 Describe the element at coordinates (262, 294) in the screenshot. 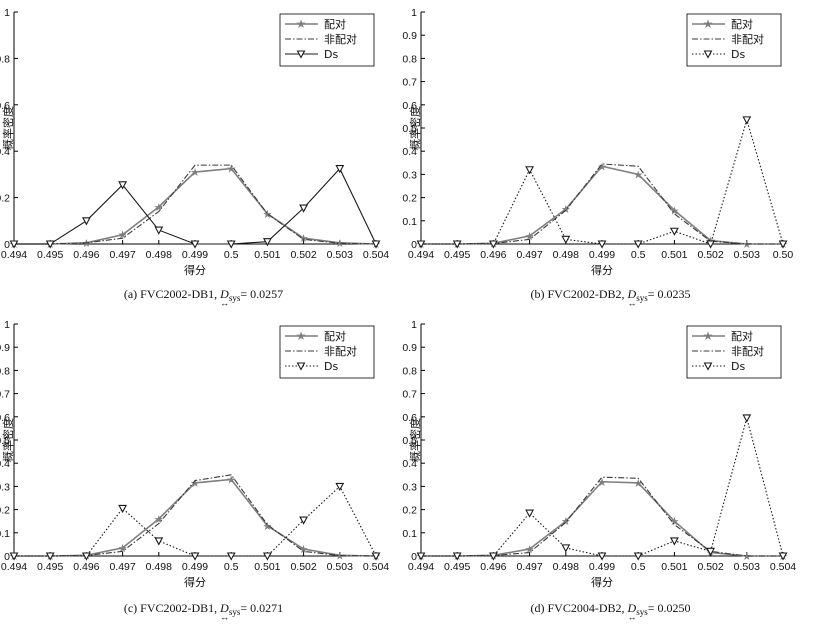

I see `caption-suffix: = 0.0257` at that location.